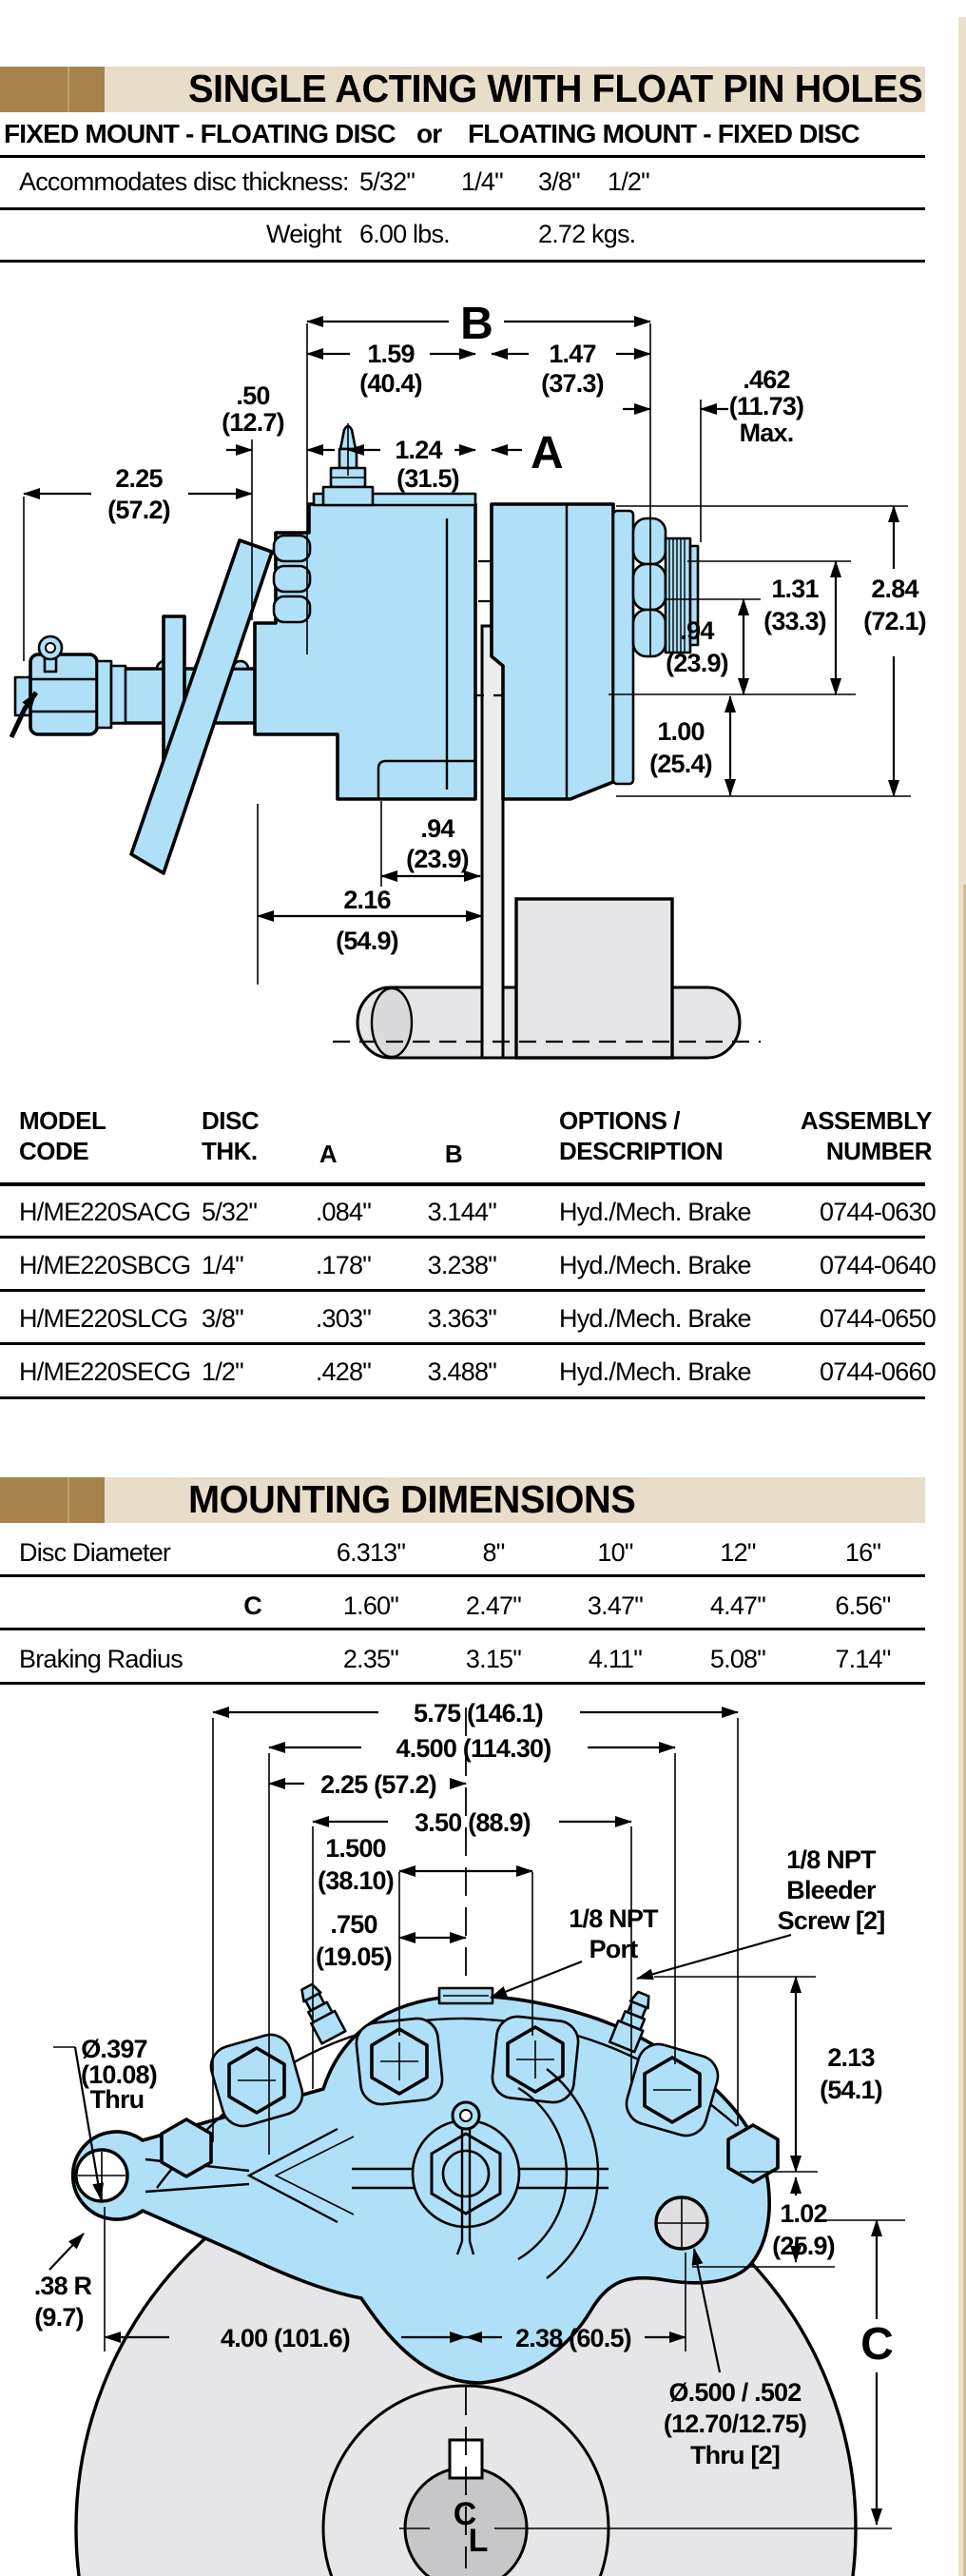 This screenshot has width=966, height=2576. Describe the element at coordinates (505, 2173) in the screenshot. I see `pivot-castle-nut` at that location.